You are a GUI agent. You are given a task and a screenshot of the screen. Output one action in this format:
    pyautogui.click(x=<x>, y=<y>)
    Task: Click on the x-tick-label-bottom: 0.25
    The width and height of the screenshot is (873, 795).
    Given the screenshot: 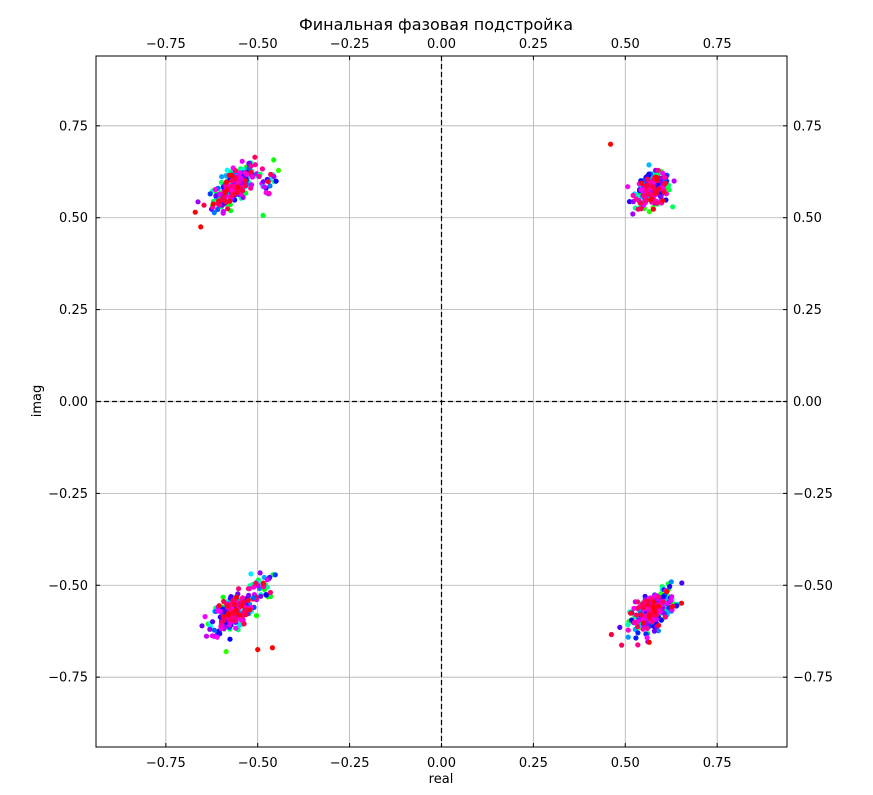 What is the action you would take?
    pyautogui.click(x=533, y=763)
    